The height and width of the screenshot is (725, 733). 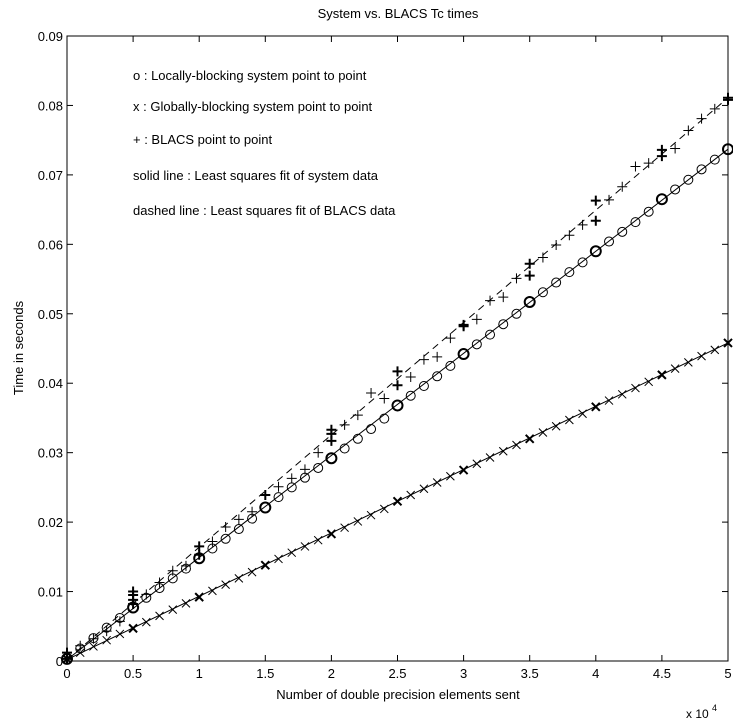 I want to click on x-tick-label: 2.5, so click(x=397, y=673).